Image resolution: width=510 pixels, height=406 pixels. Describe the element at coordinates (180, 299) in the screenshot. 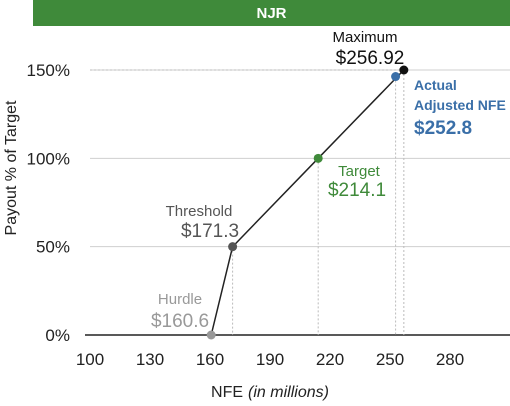

I see `annotation-hurdle-name: Hurdle` at that location.